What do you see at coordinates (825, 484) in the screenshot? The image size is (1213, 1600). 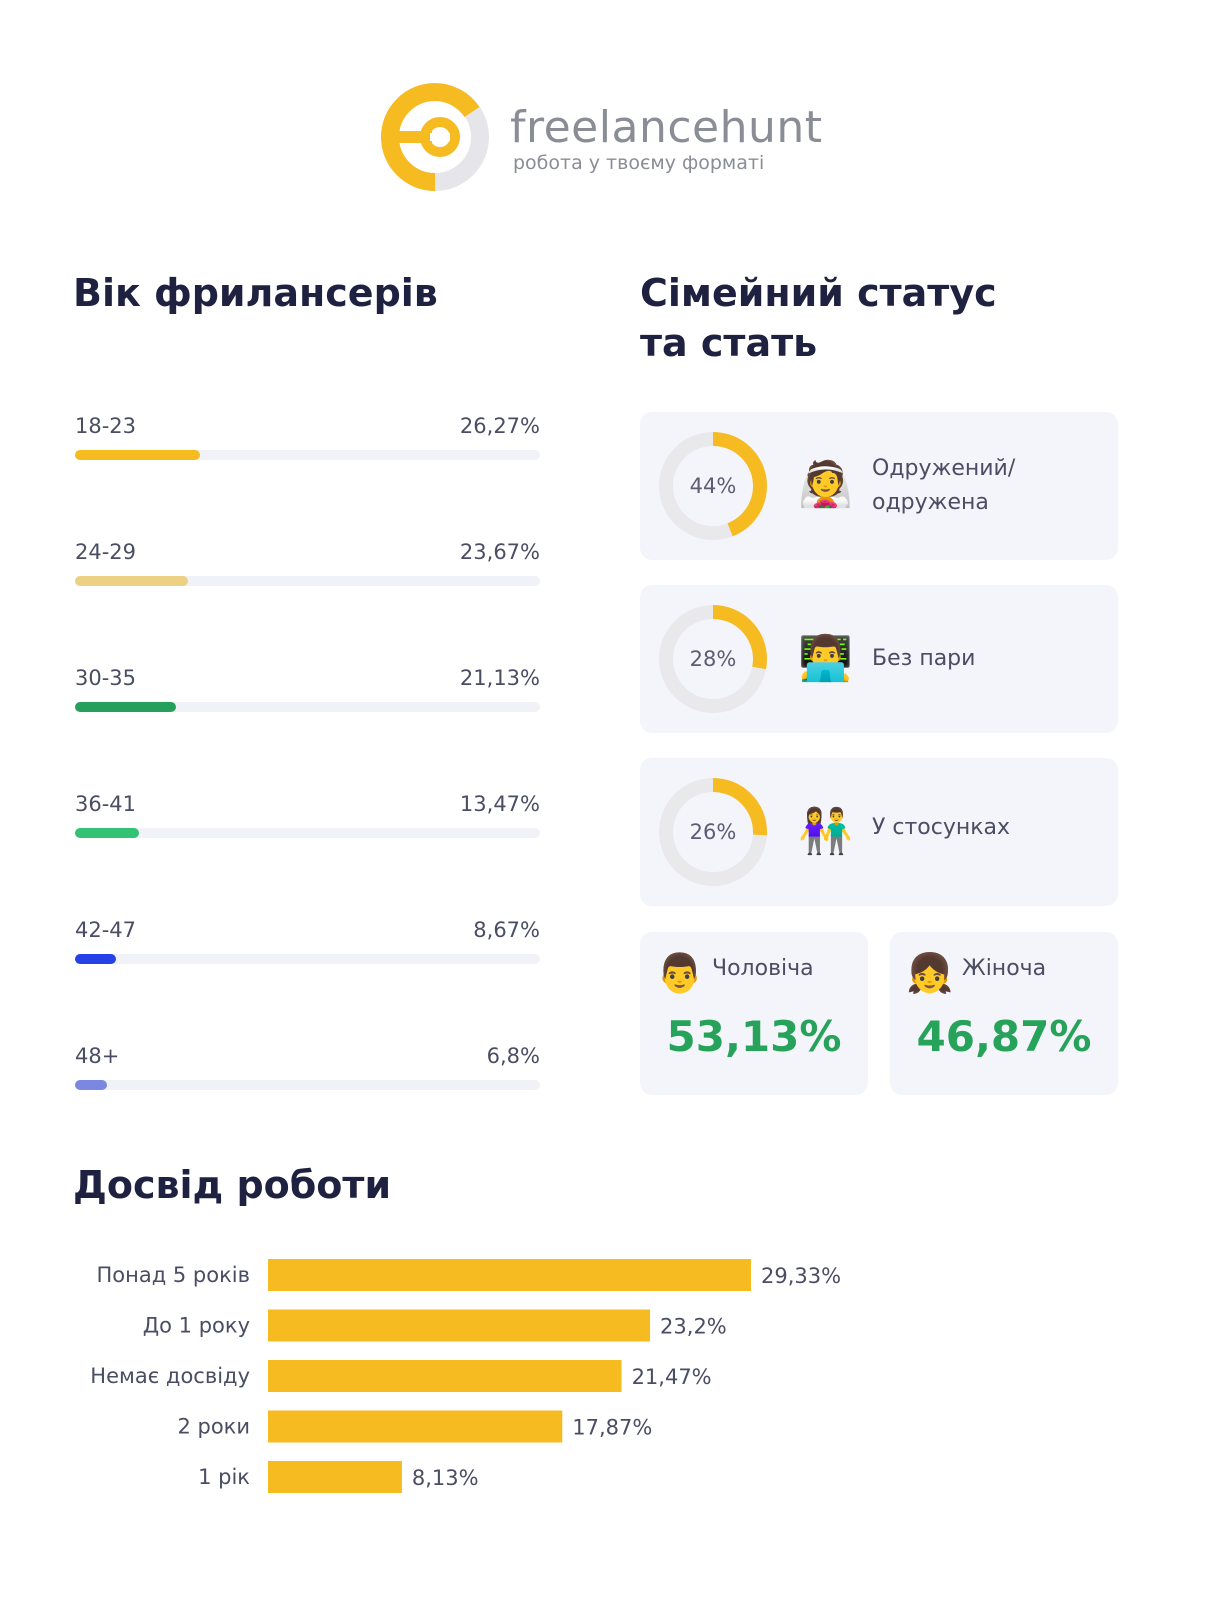 I see `bride-icon: 👰` at bounding box center [825, 484].